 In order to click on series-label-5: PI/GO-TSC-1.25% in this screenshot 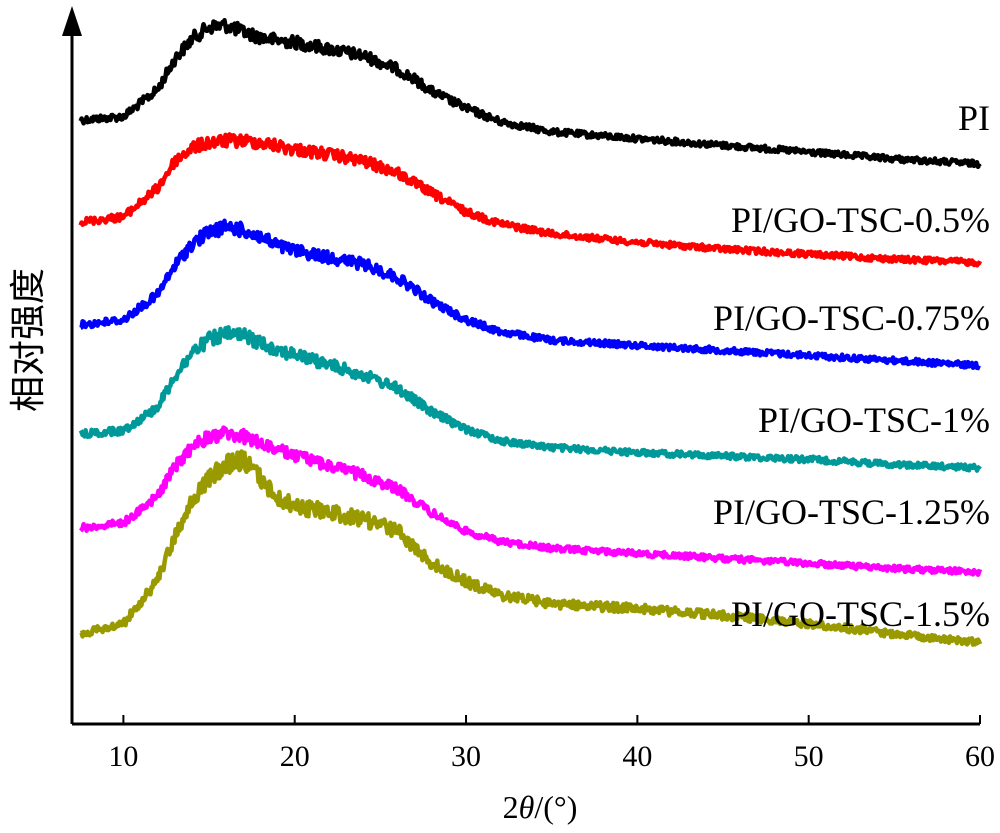, I will do `click(851, 512)`.